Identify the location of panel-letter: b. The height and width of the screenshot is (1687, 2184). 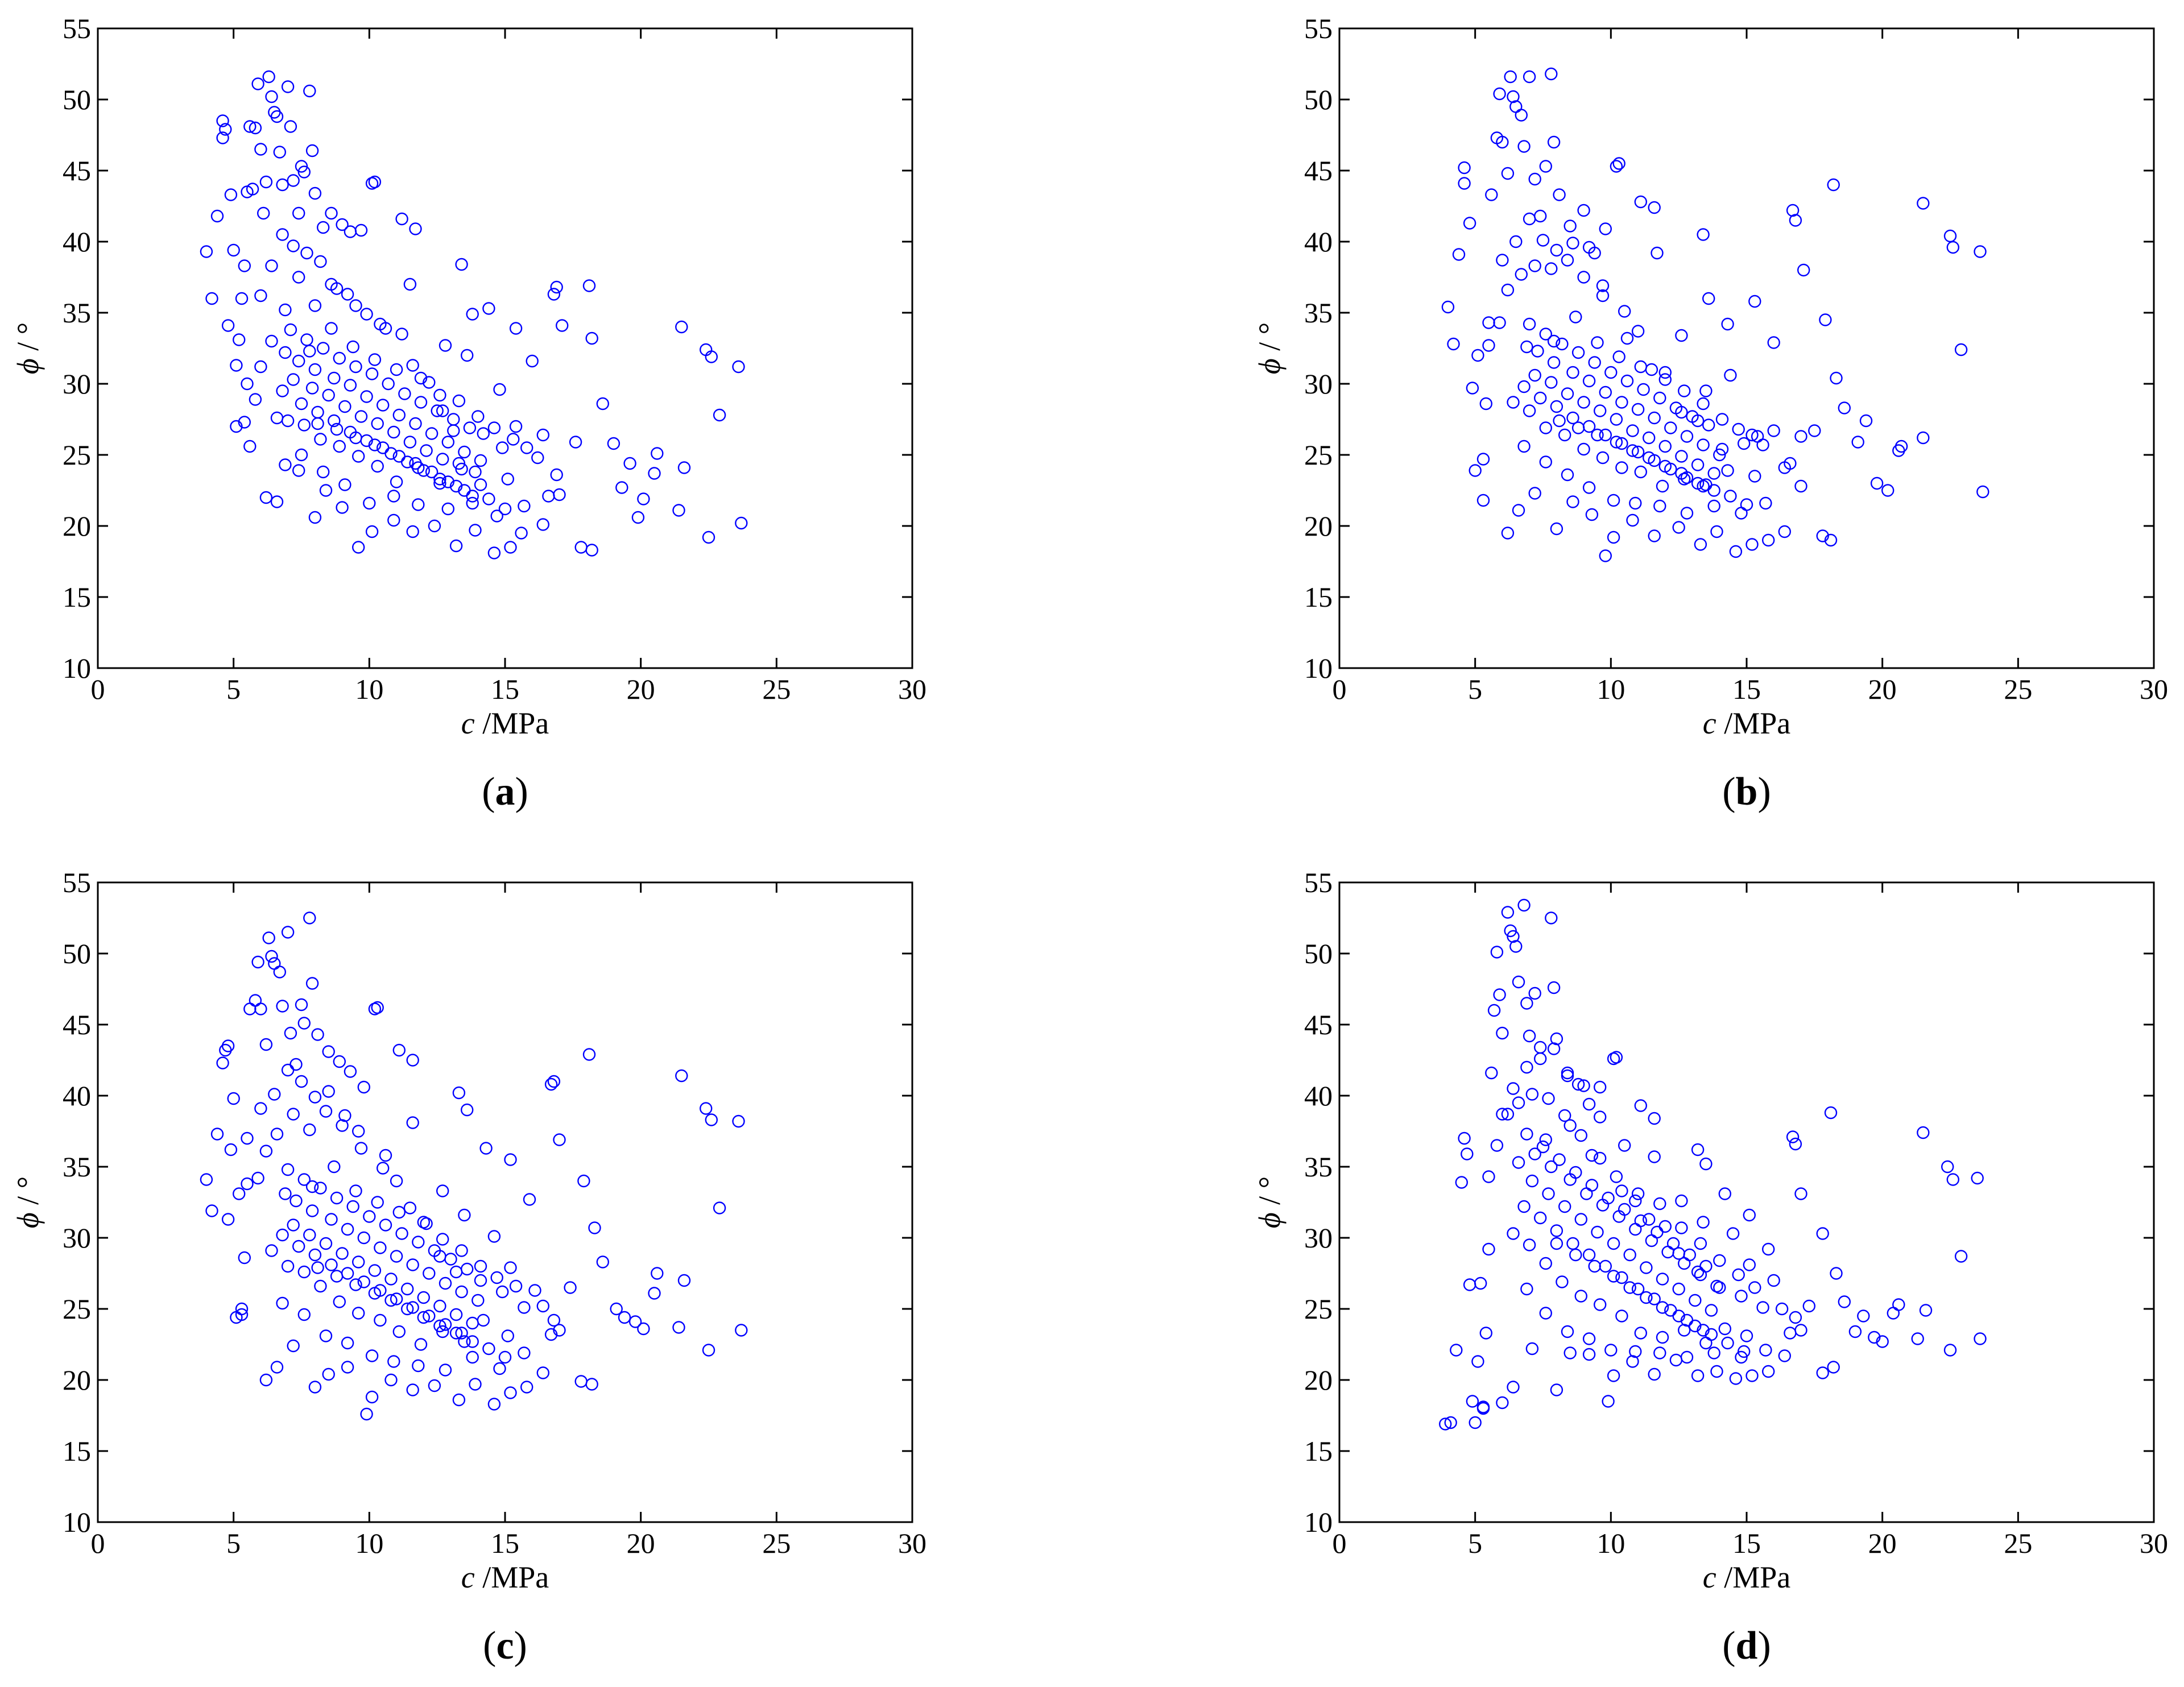
(1747, 792).